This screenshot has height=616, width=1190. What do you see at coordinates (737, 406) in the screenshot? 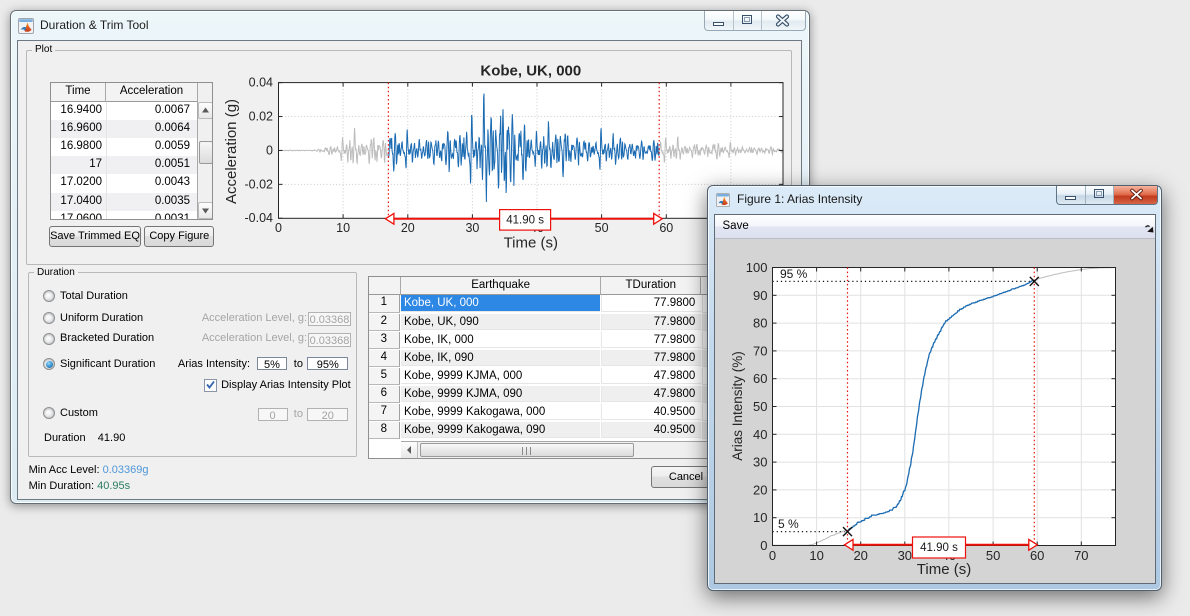
I see `svg-text: Arias Intensity (%)` at bounding box center [737, 406].